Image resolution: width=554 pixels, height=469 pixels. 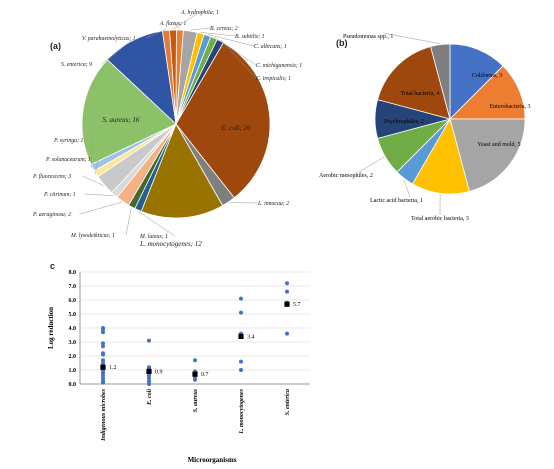 I want to click on pie-a-label-9: L. monocytogenes; 12, so click(x=170, y=244).